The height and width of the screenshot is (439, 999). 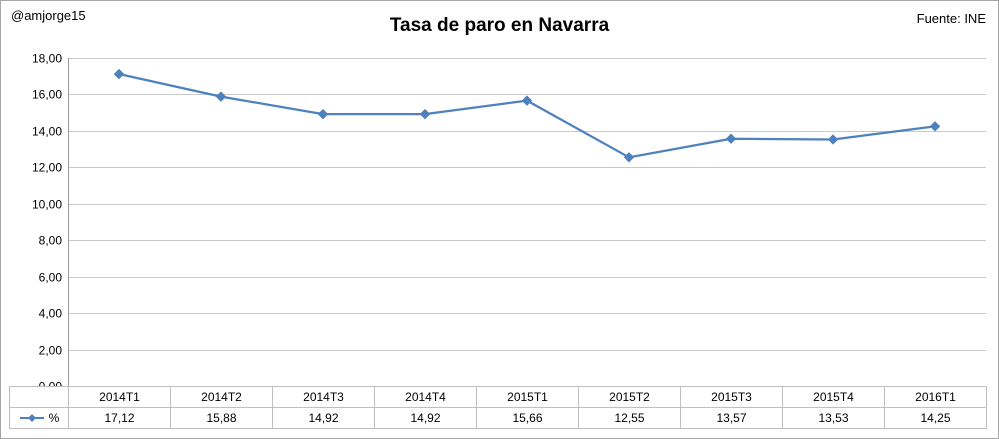 I want to click on table-header-cell: 2014T2, so click(x=221, y=397).